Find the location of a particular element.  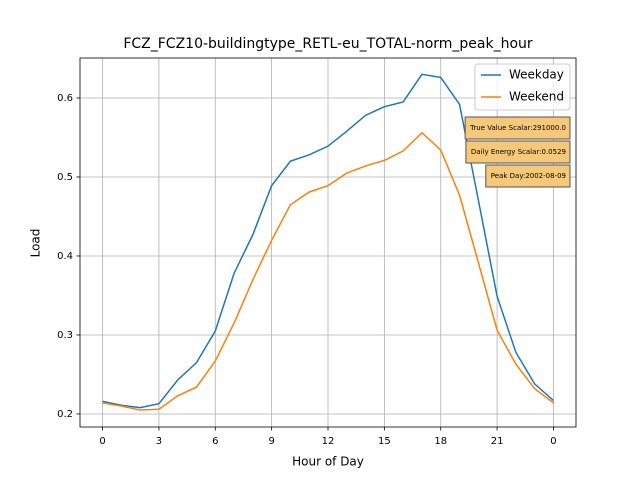

y-tick-label: 0.3 is located at coordinates (65, 335).